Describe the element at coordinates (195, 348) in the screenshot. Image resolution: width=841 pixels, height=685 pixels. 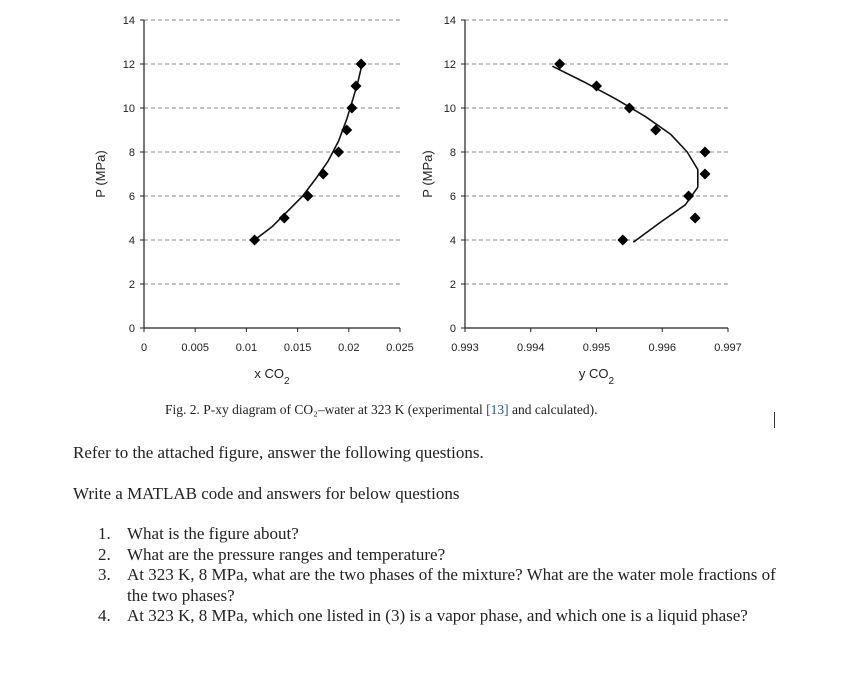
I see `chart1-x-tick-label: 0.005` at that location.